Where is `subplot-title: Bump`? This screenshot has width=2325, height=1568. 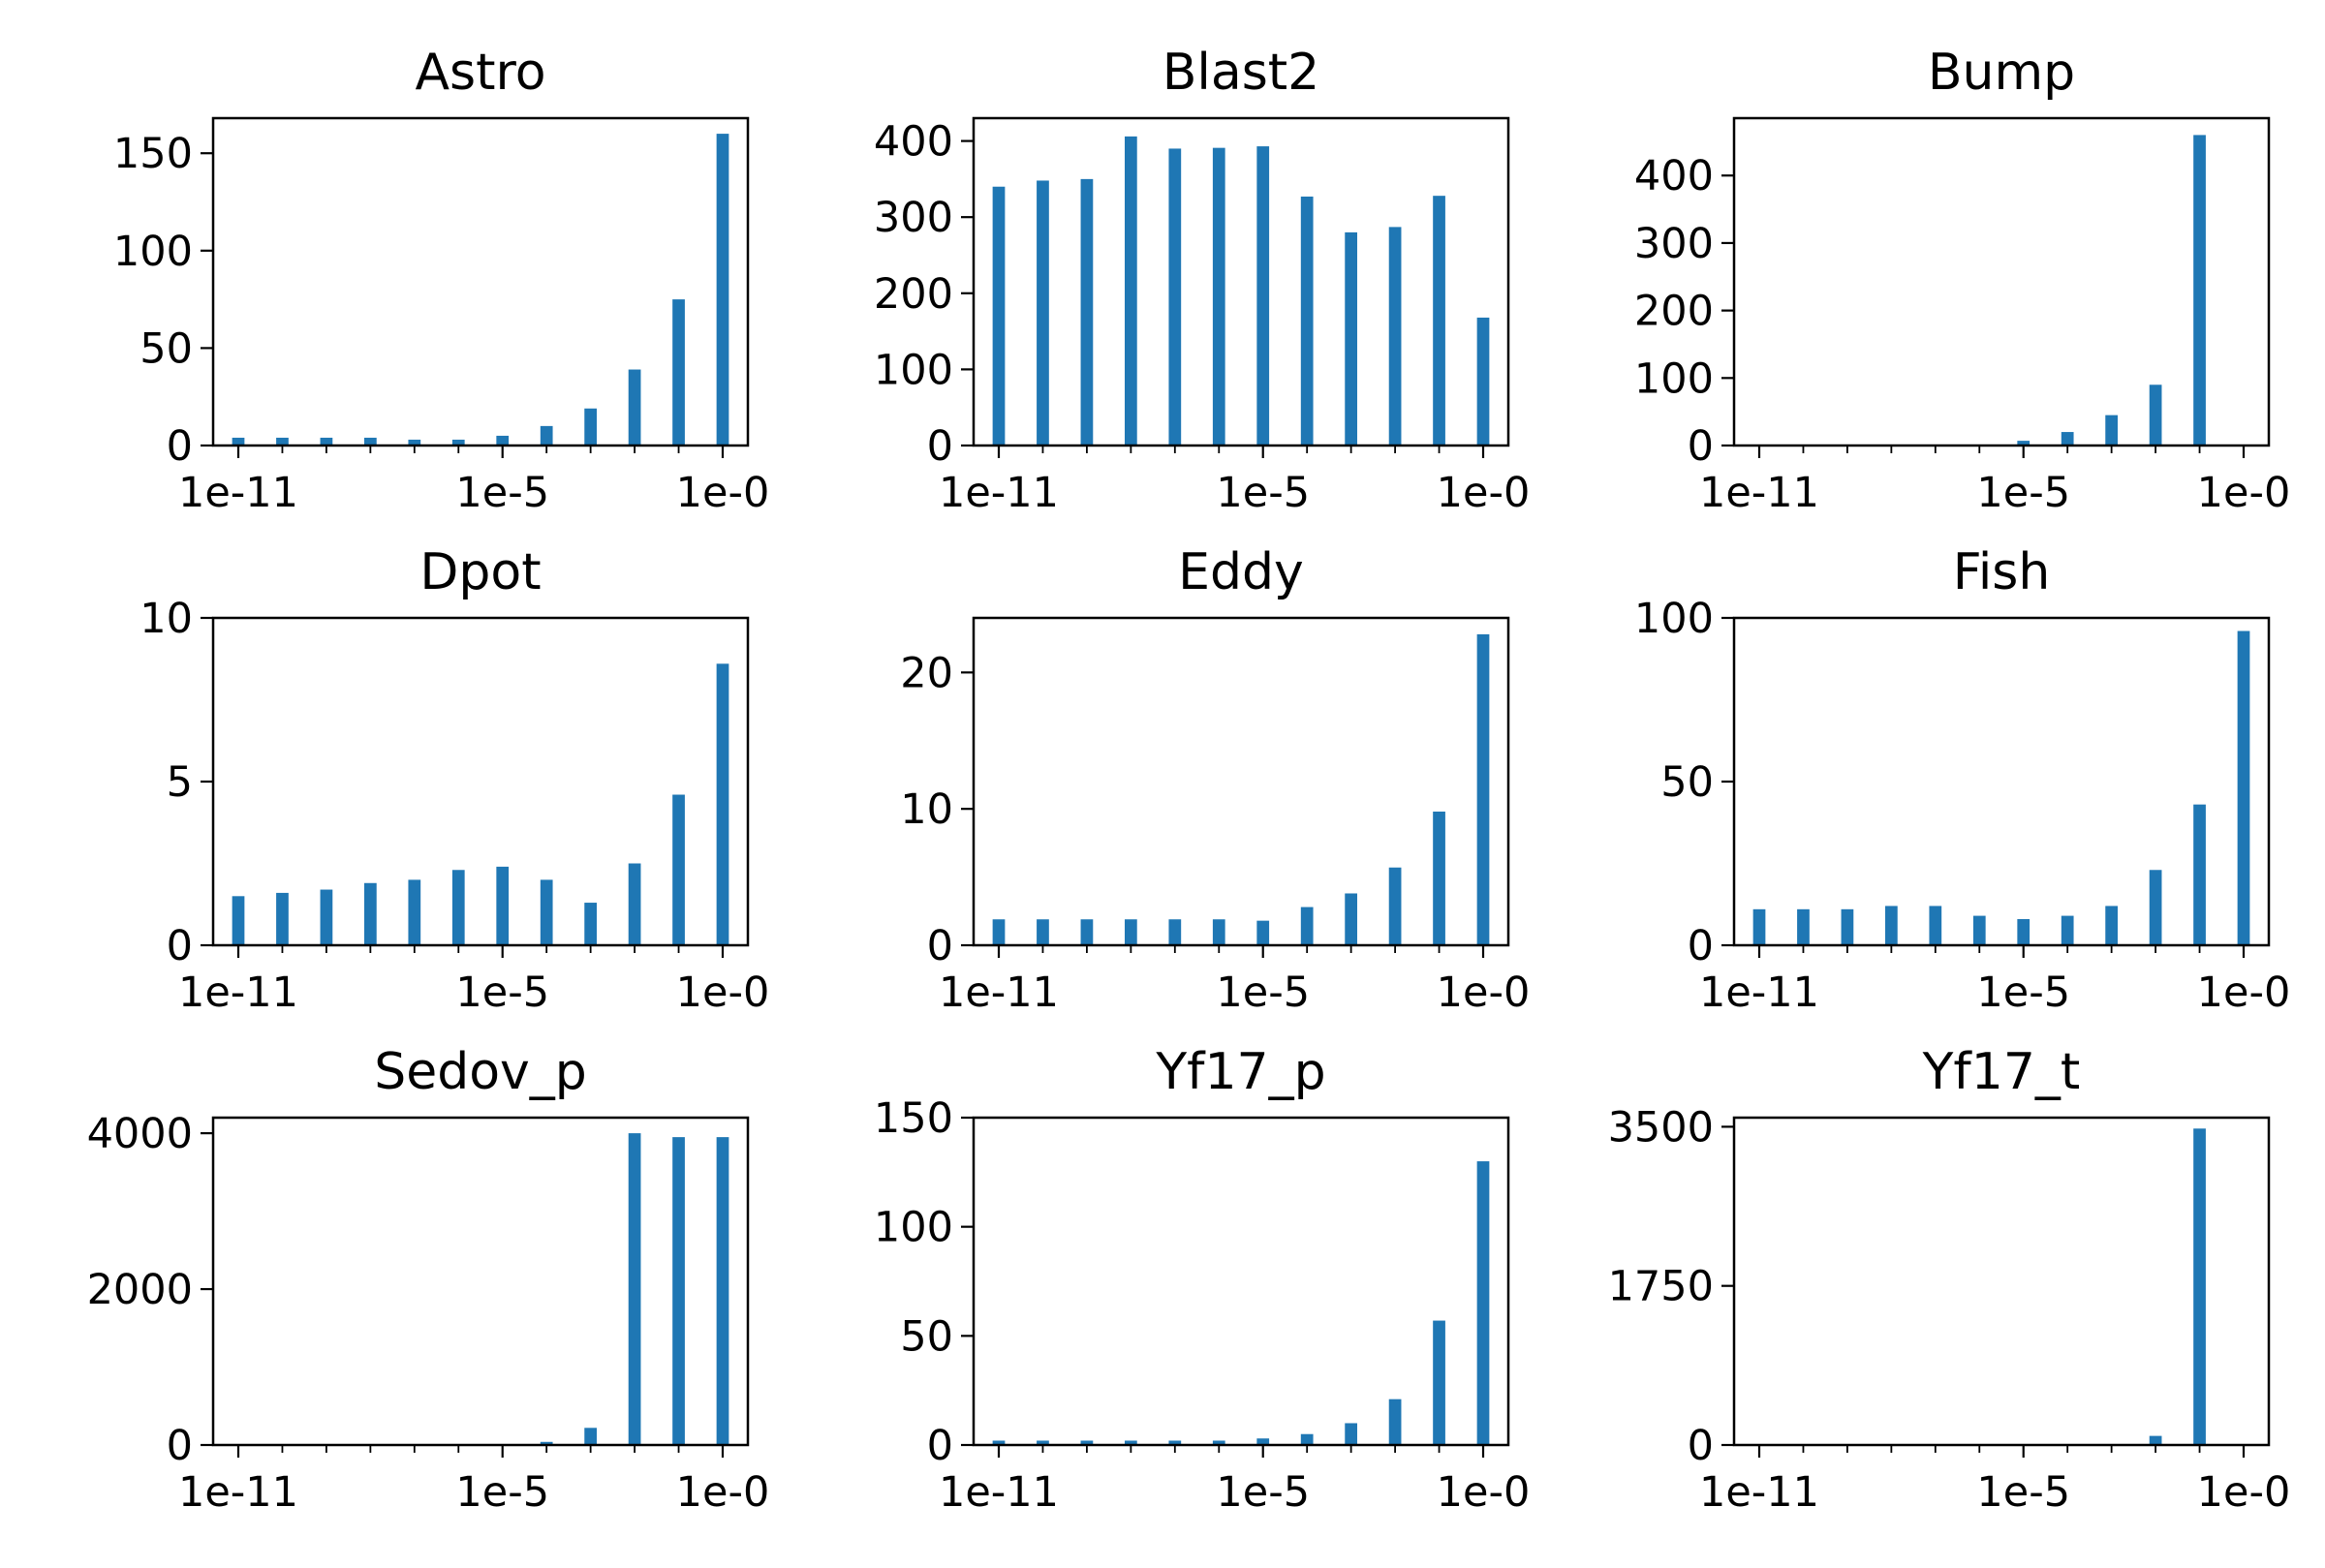 subplot-title: Bump is located at coordinates (2001, 73).